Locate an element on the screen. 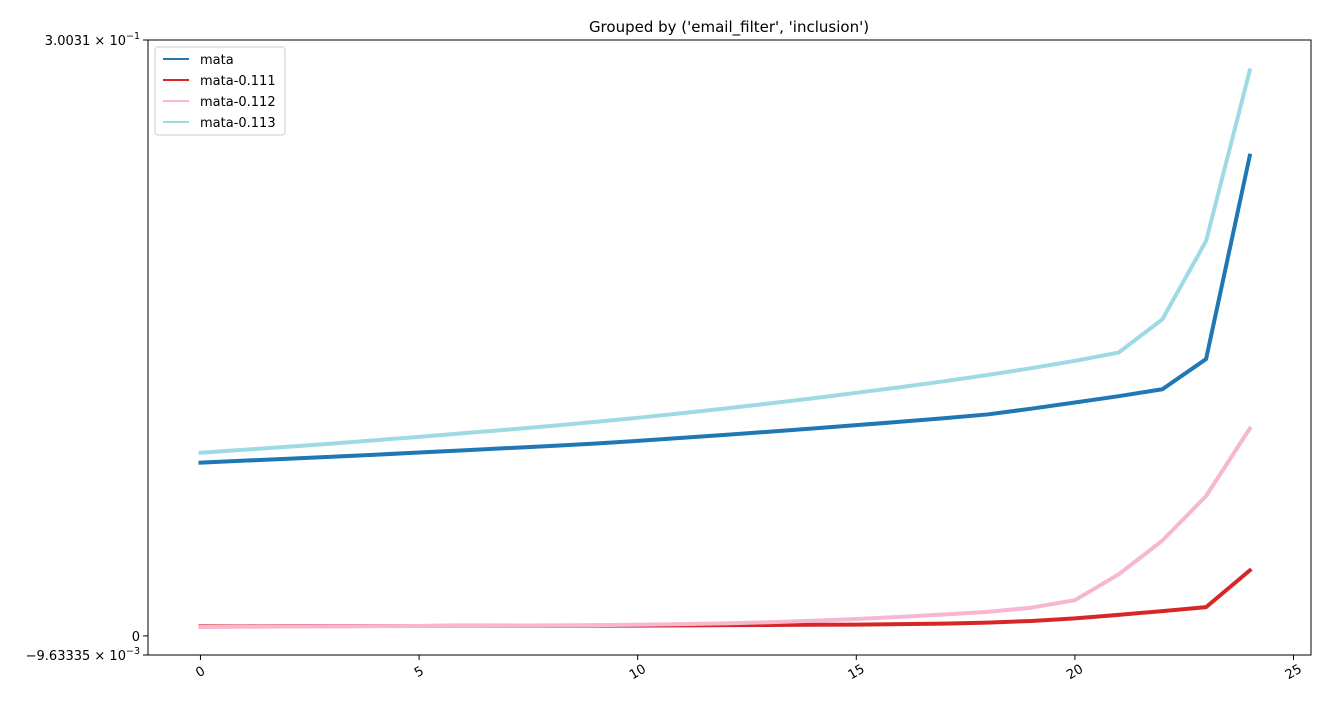  x-tick-label: 10 is located at coordinates (638, 672).